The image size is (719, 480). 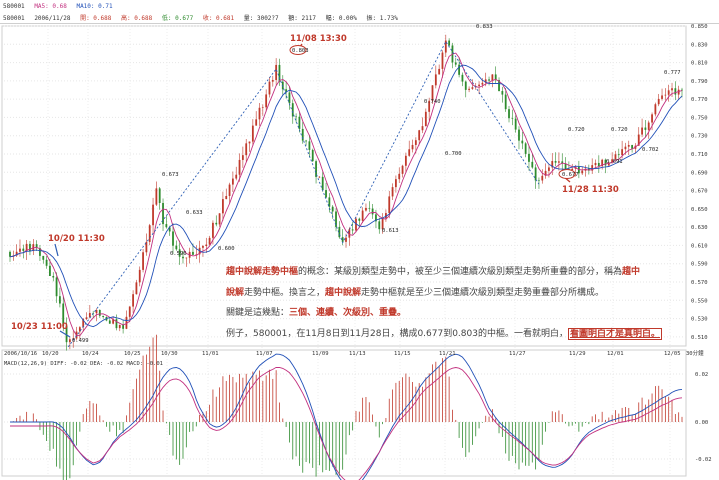 What do you see at coordinates (699, 173) in the screenshot?
I see `price-tick-label: 0.690` at bounding box center [699, 173].